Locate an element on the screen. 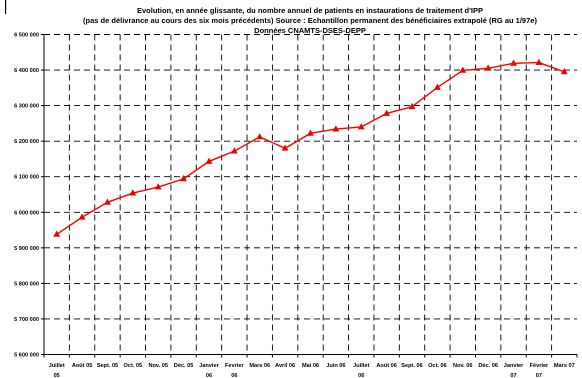 The image size is (582, 378). y-tick-label: 6 400 000 is located at coordinates (26, 71).